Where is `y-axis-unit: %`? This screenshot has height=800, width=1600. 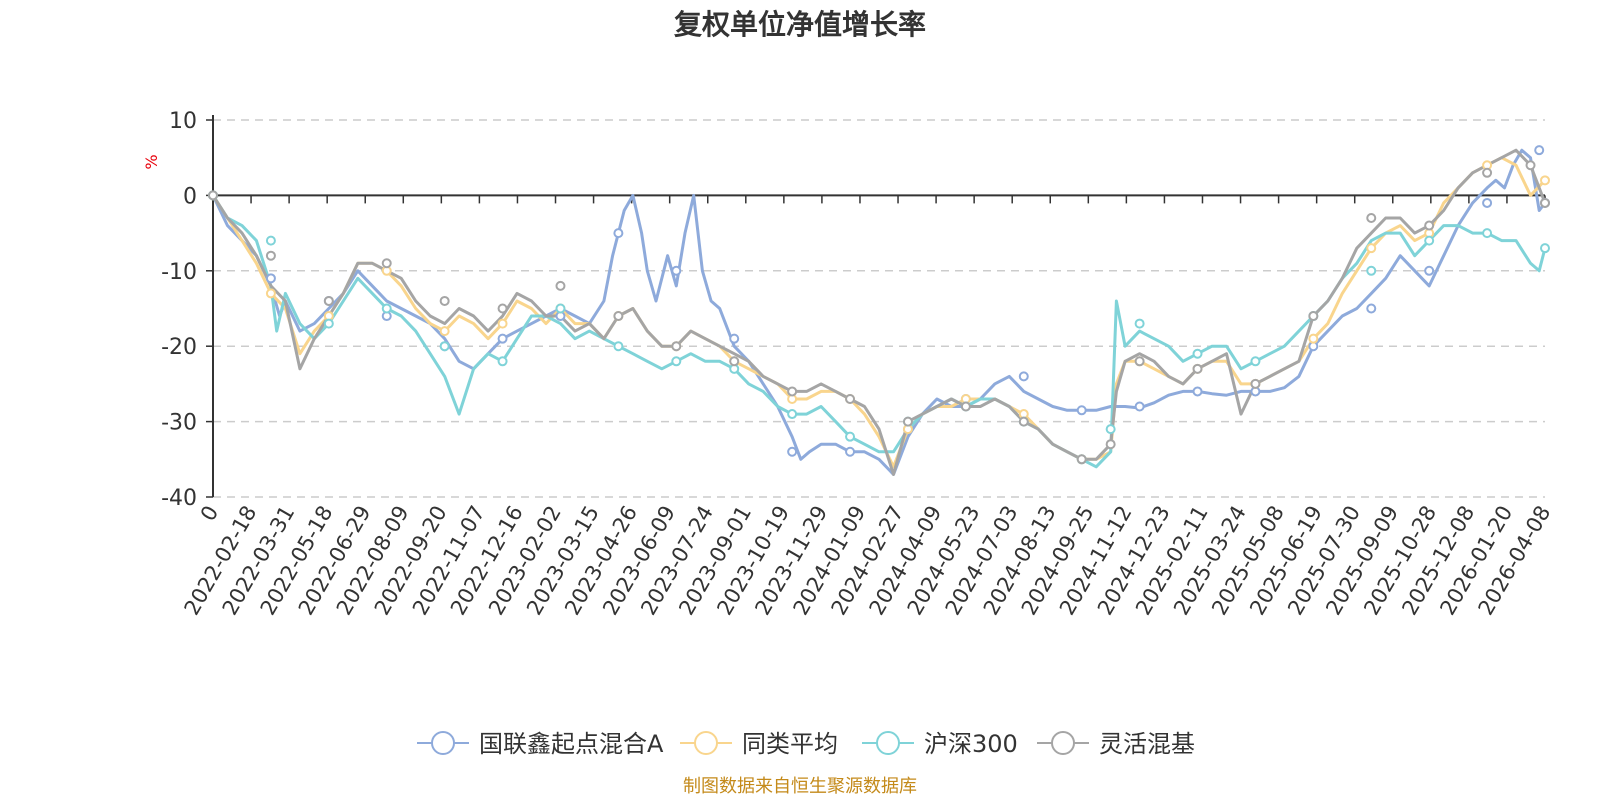 y-axis-unit: % is located at coordinates (151, 161).